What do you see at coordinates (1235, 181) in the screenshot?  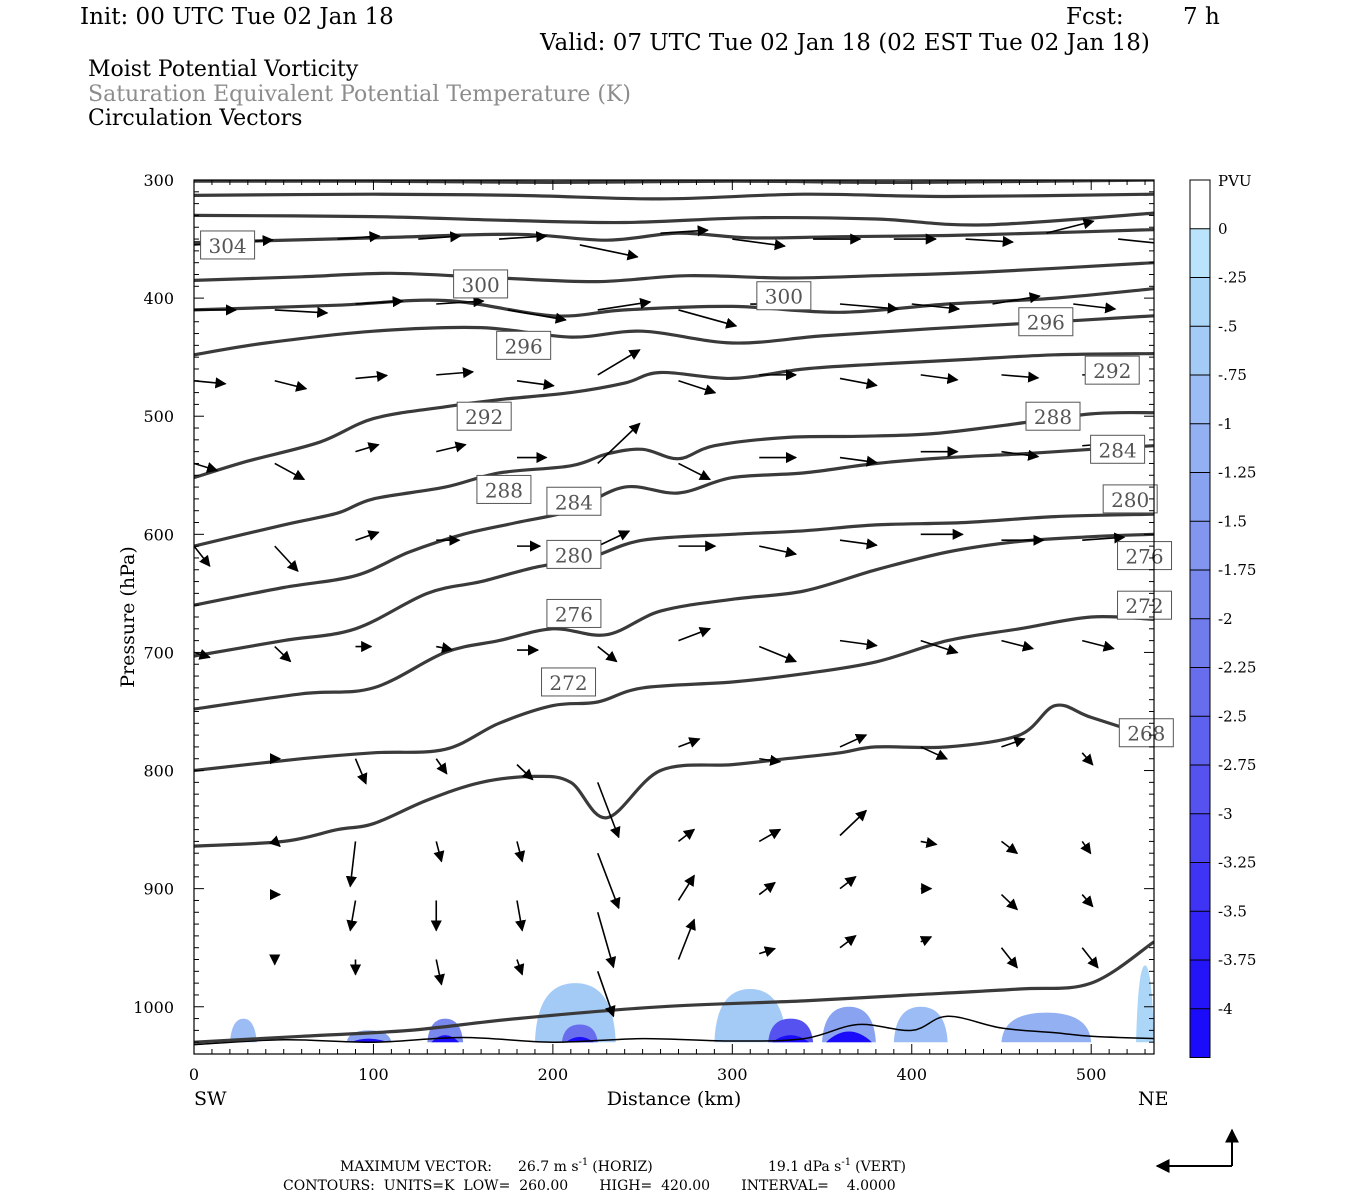 I see `colorbar-unit: PVU` at bounding box center [1235, 181].